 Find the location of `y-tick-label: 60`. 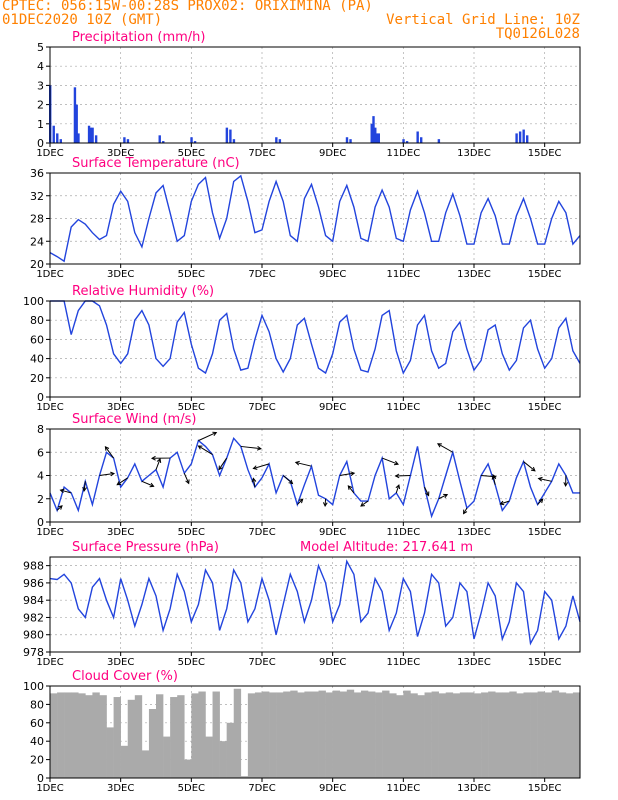

y-tick-label: 60 is located at coordinates (37, 723).